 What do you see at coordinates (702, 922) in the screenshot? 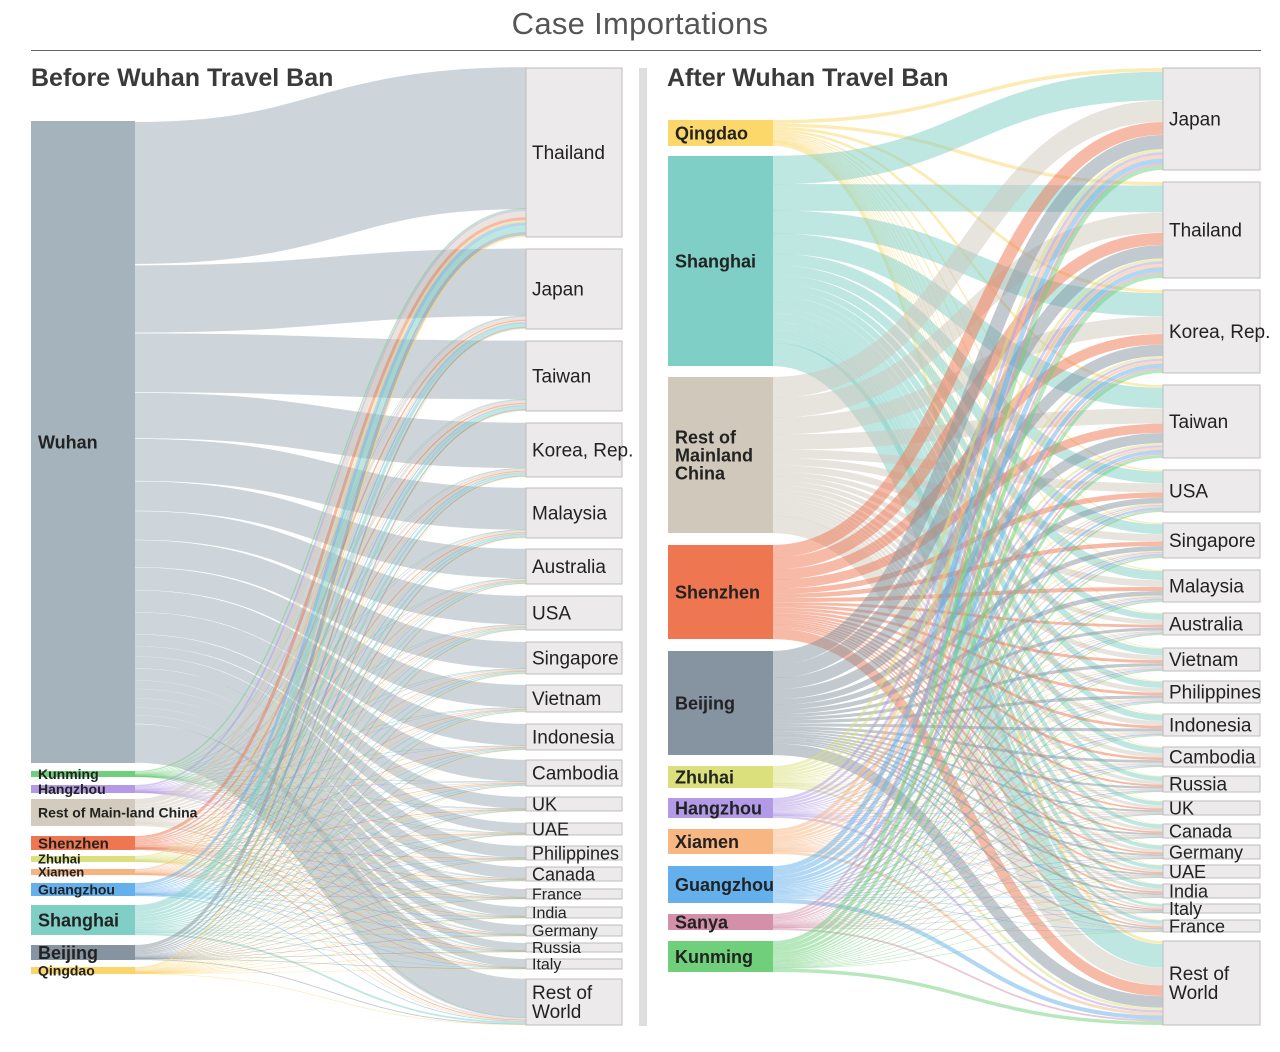
I see `source-label-sanya: Sanya` at bounding box center [702, 922].